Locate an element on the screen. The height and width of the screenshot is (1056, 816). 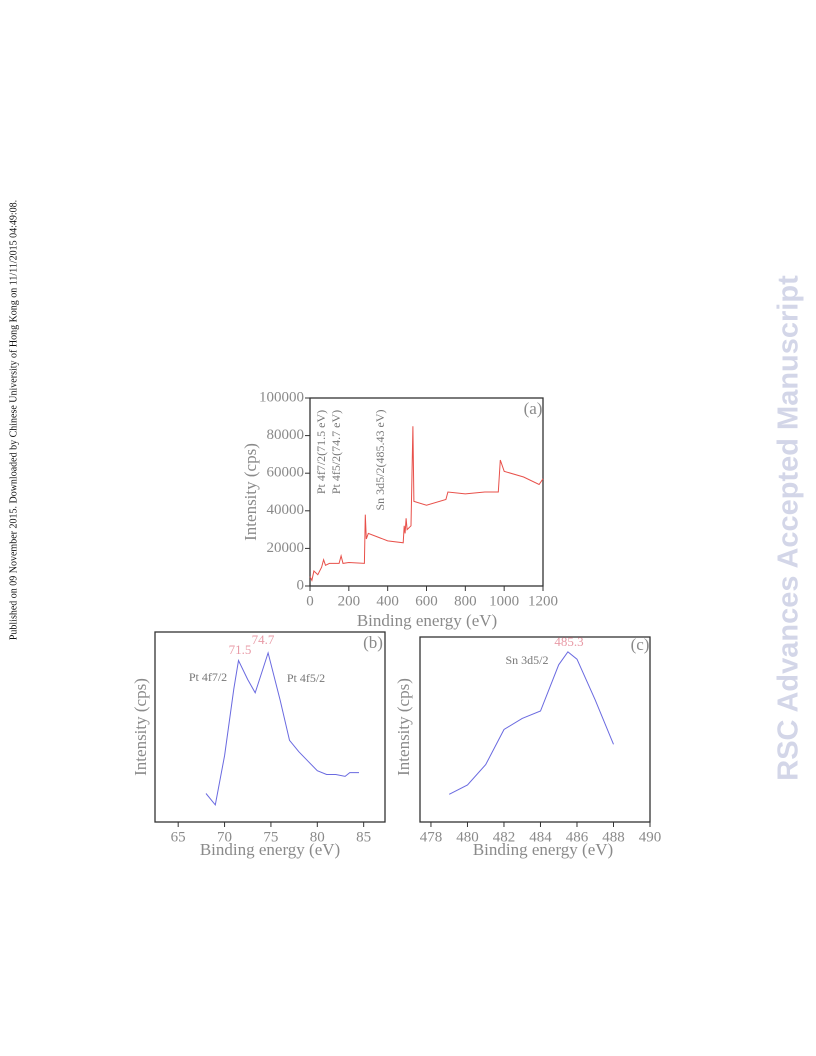
x-tick-label: 65 is located at coordinates (178, 837).